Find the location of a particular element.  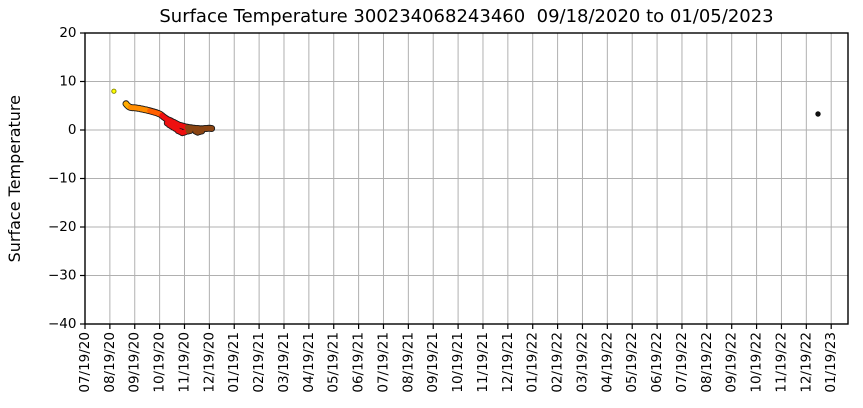

x-tick-label: 10/19/21 is located at coordinates (458, 362).